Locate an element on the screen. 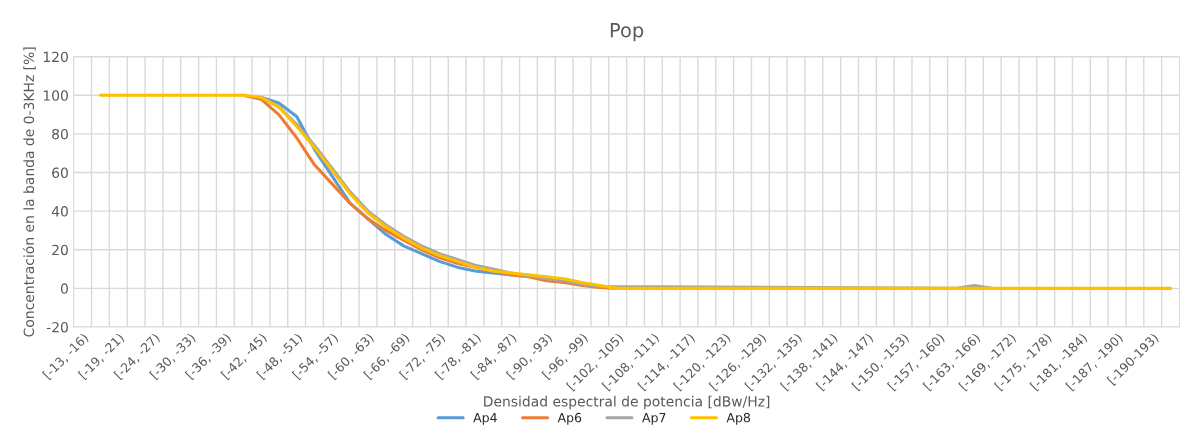  chart-title: Pop is located at coordinates (627, 32).